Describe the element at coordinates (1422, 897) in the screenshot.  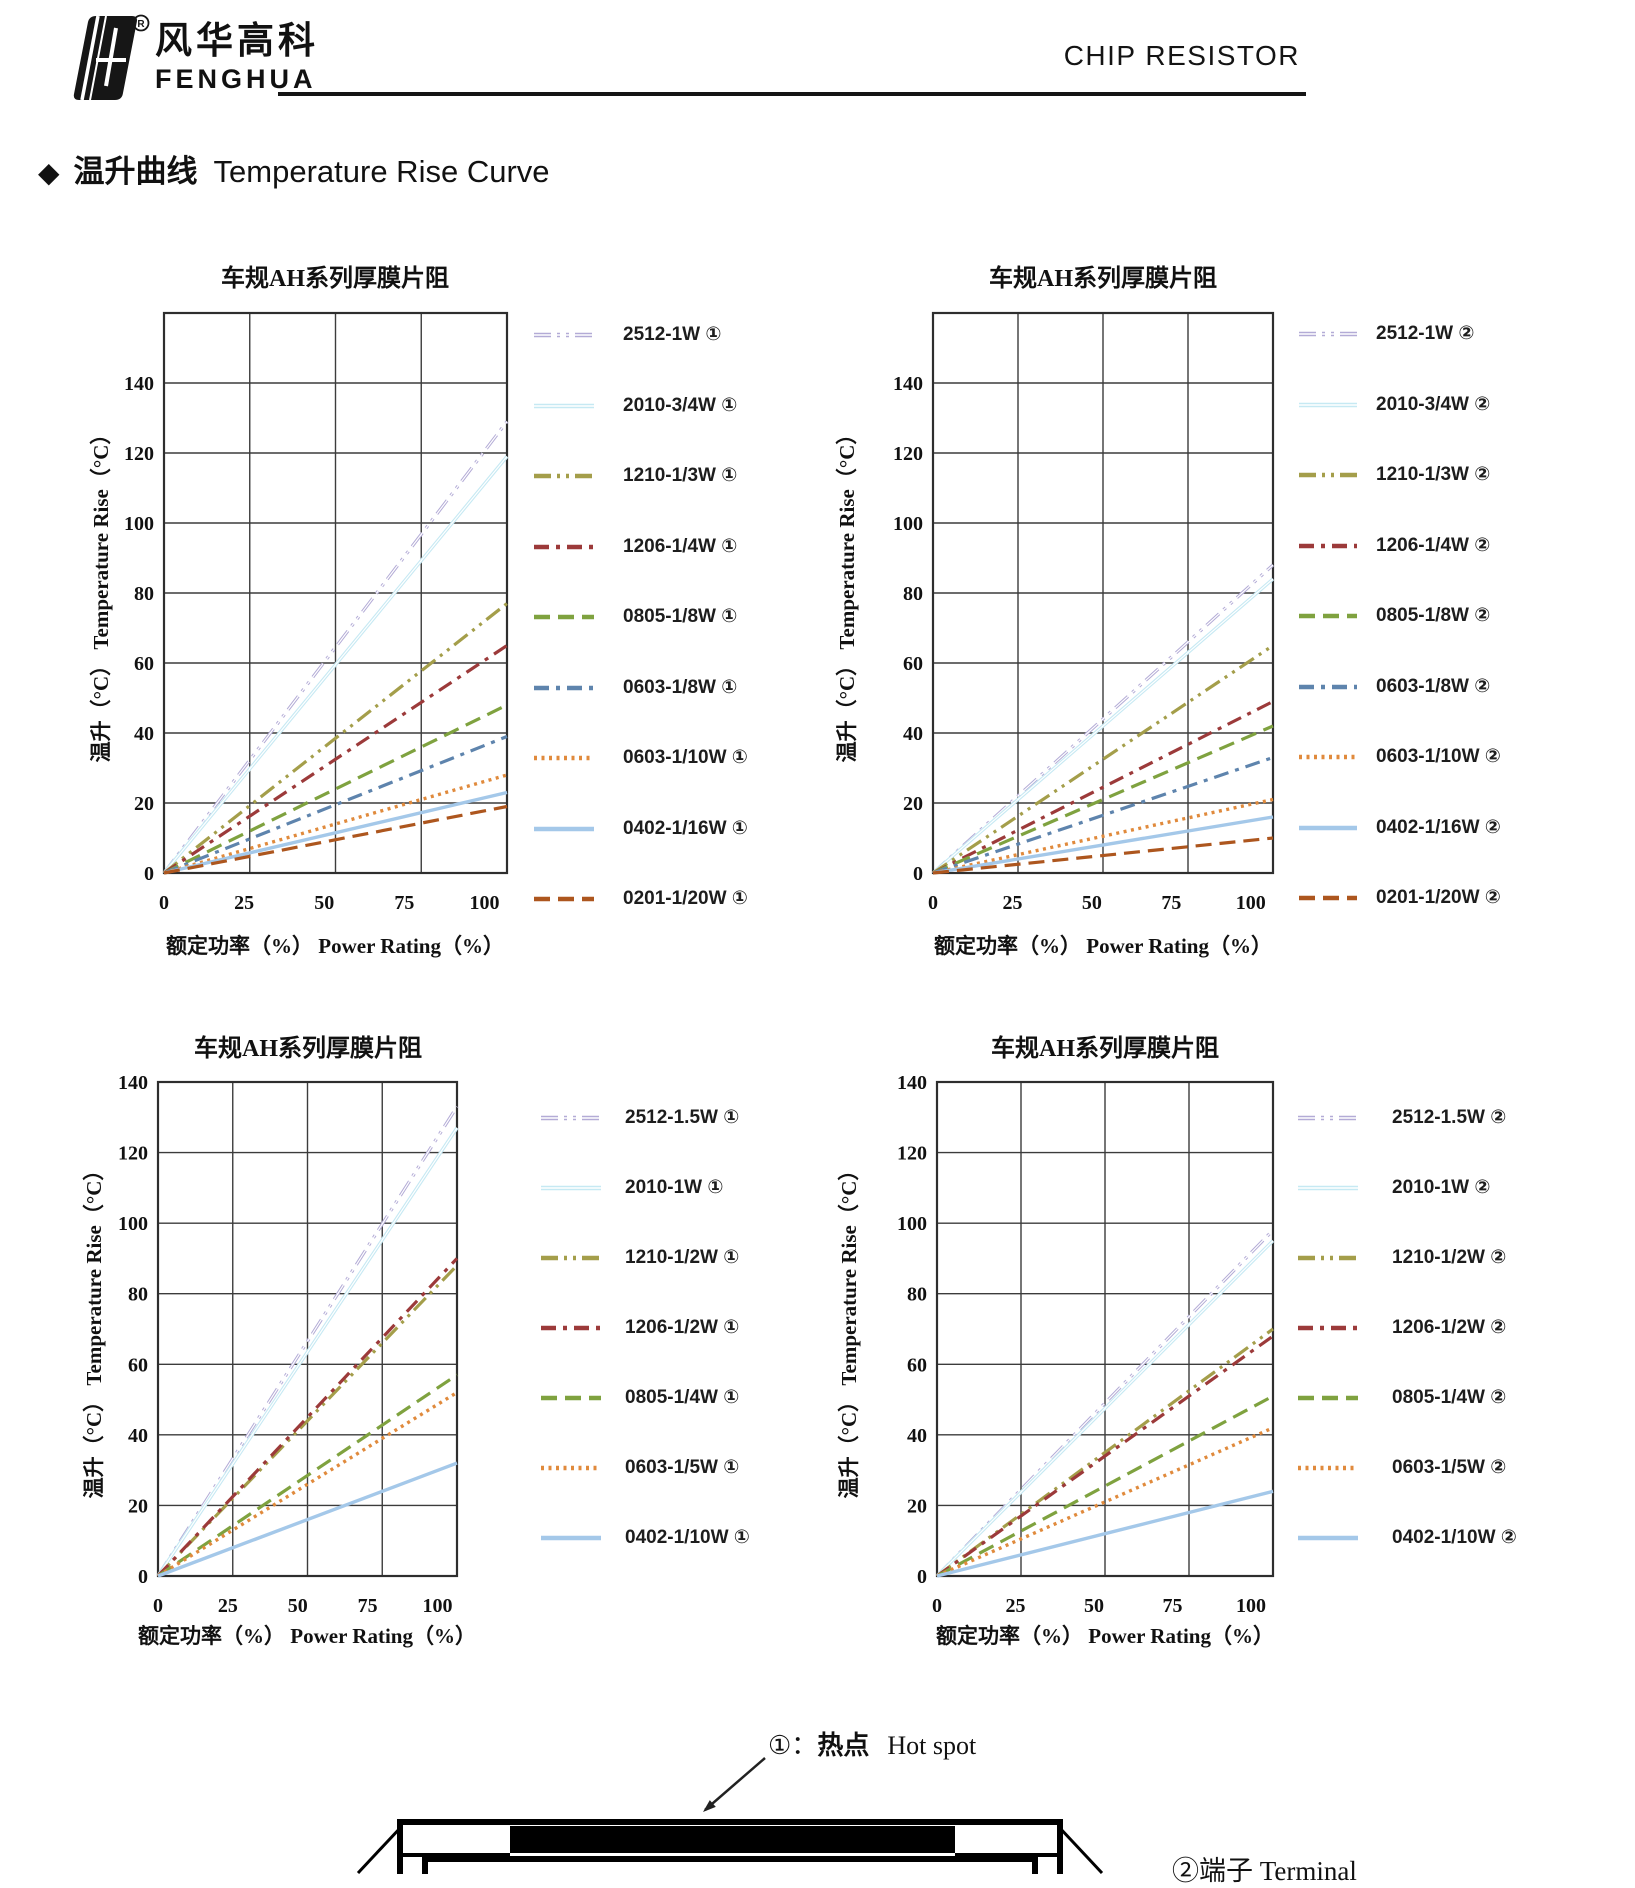
I see `legend-item: 0201-1/20W ②` at that location.